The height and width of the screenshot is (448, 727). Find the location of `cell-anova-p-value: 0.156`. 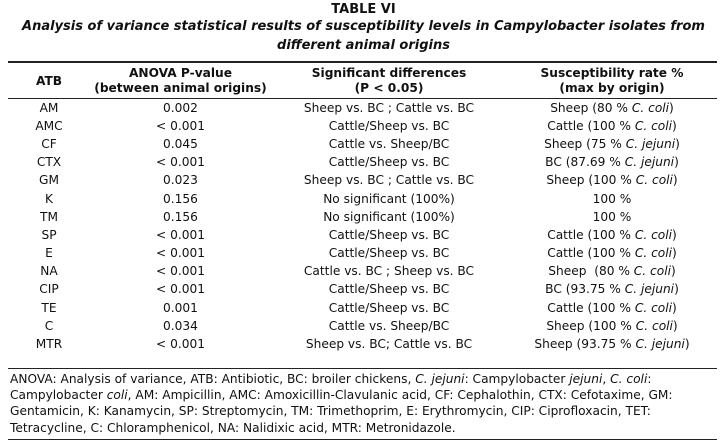

cell-anova-p-value: 0.156 is located at coordinates (180, 216).